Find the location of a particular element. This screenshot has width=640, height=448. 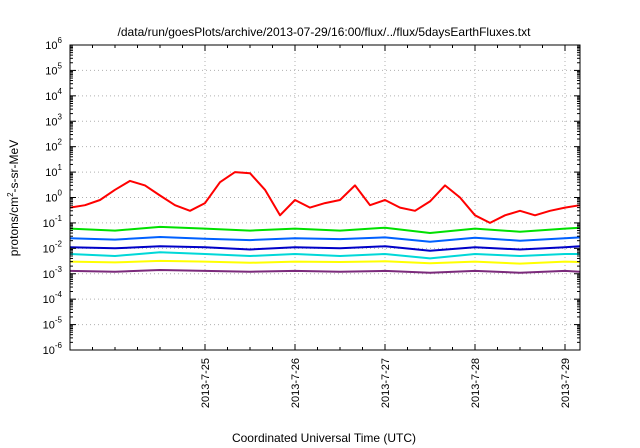

y-tick-label: 10⁻² is located at coordinates (53, 247).